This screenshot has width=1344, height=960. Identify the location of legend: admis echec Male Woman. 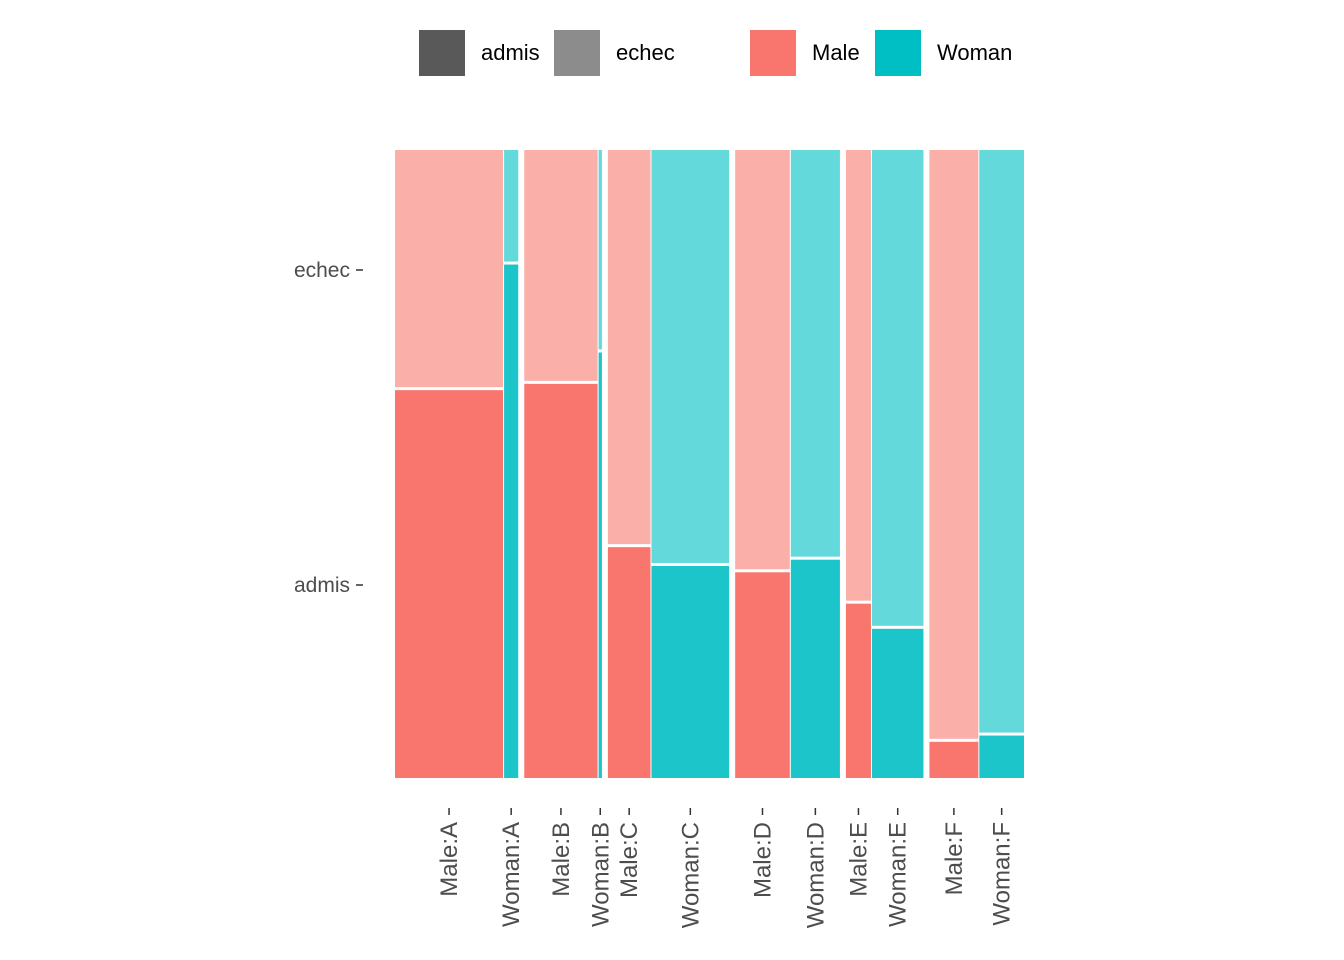
(672, 50).